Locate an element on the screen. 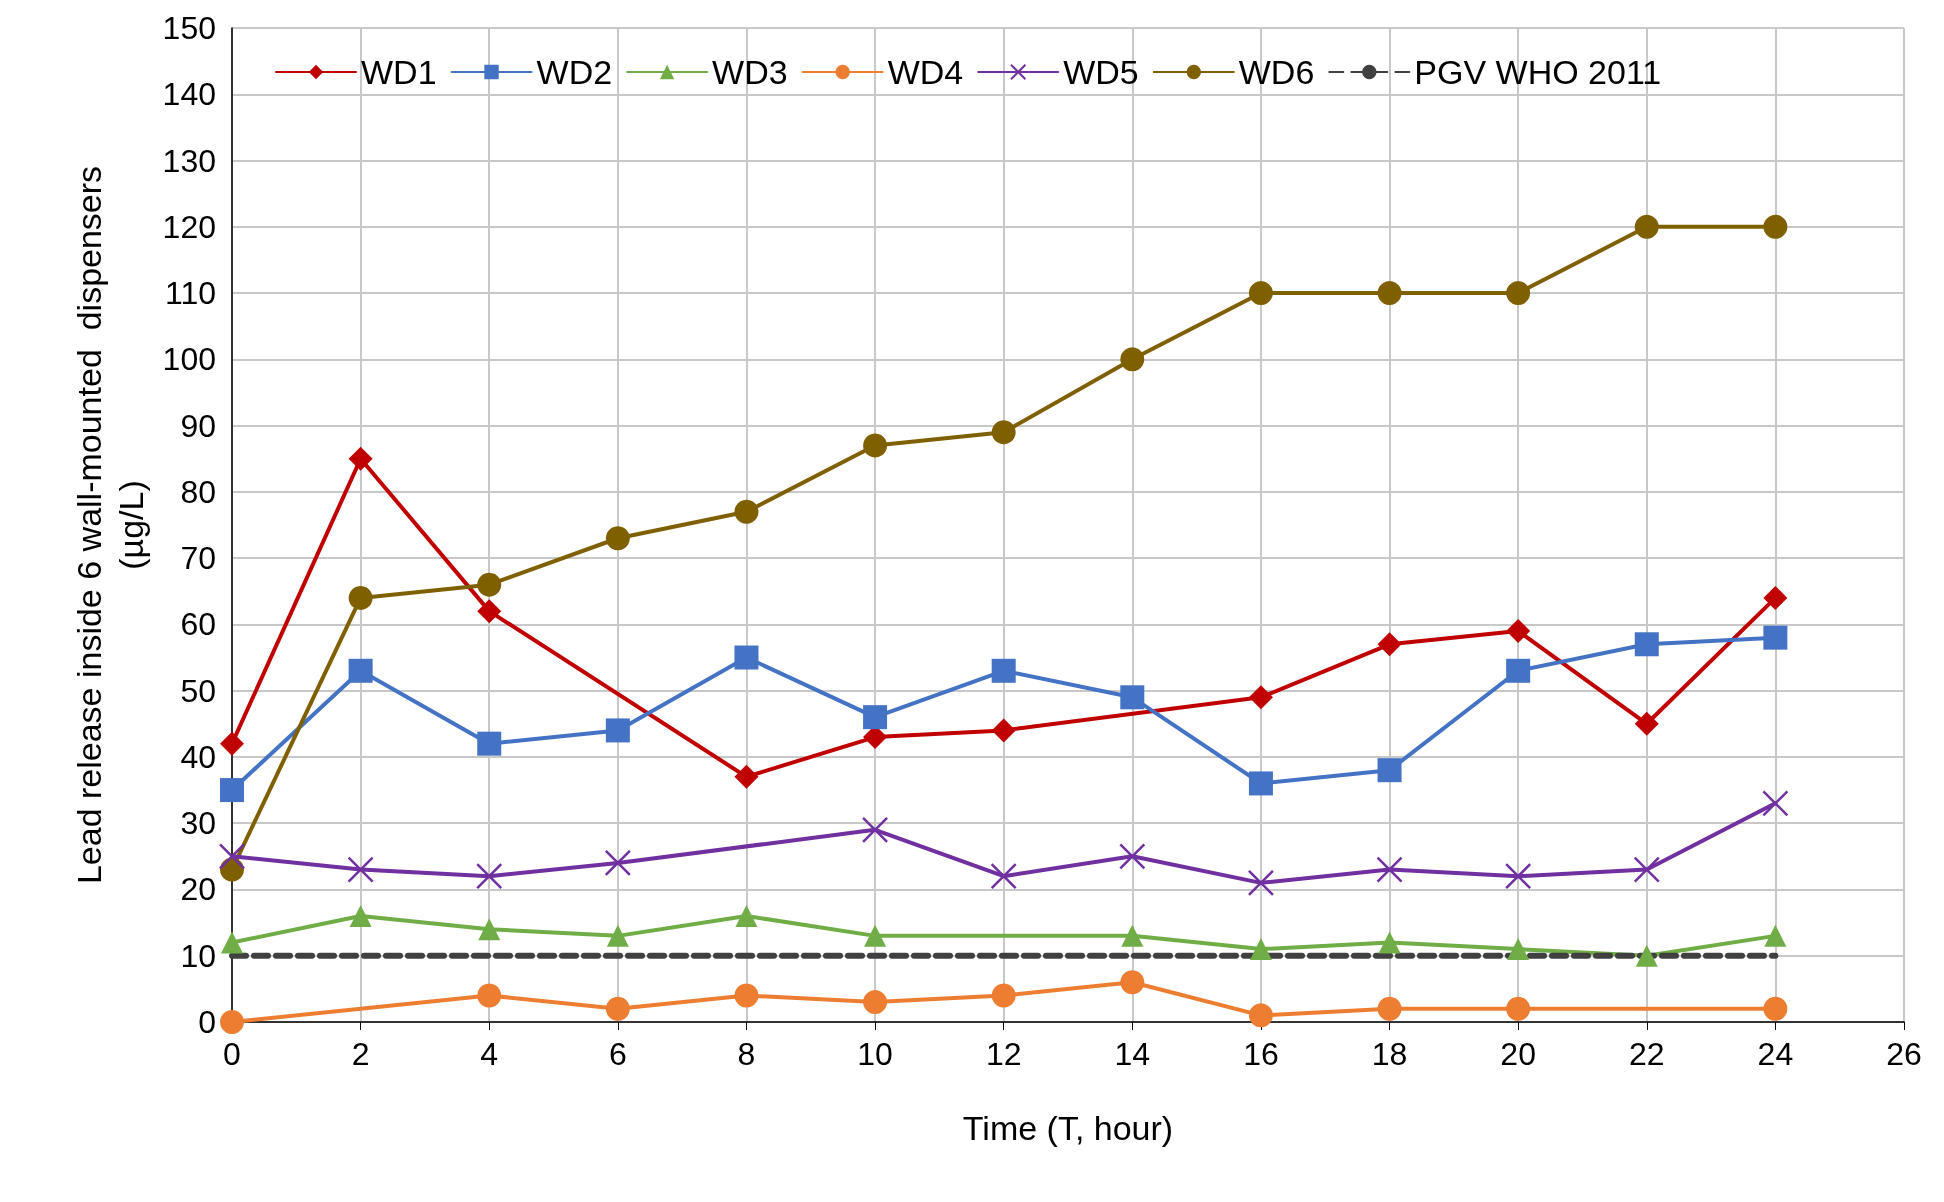 This screenshot has height=1202, width=1944. x-tick-label: 18 is located at coordinates (1389, 1054).